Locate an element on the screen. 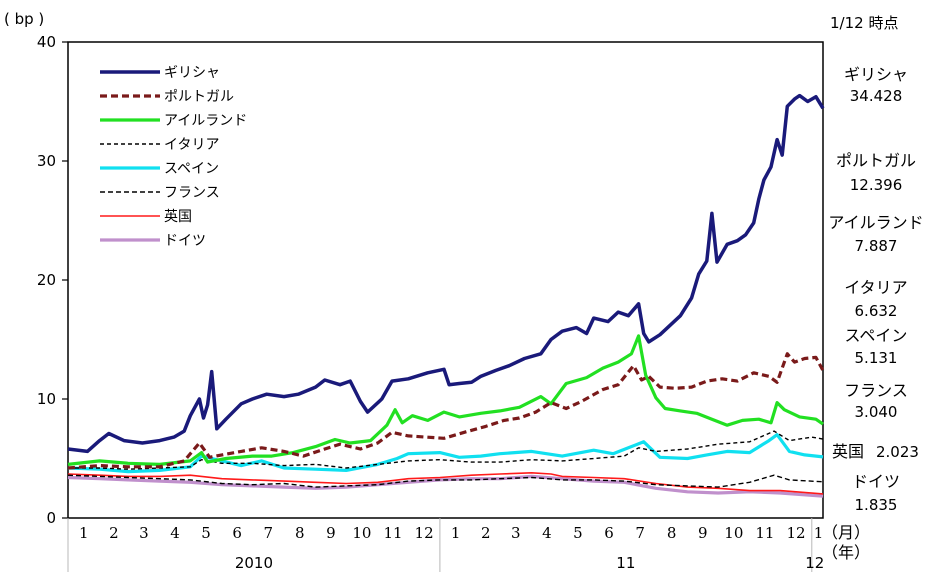 This screenshot has height=572, width=940. y-axis-unit: ( bp ) is located at coordinates (24, 19).